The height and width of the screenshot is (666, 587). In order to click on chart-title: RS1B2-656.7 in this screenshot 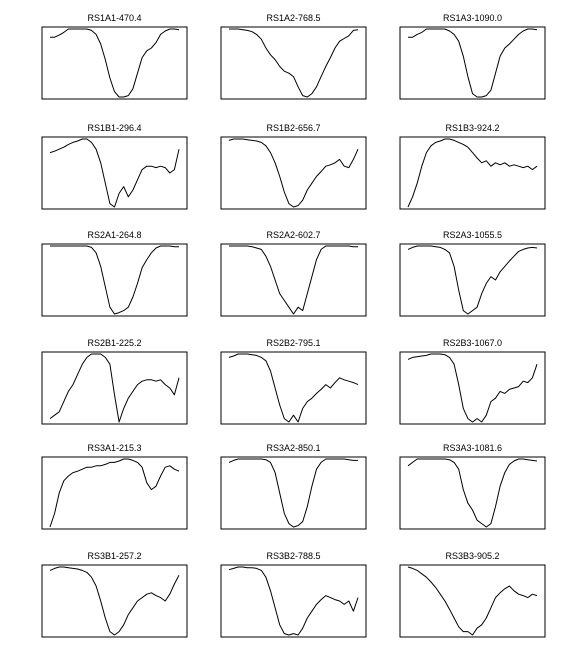, I will do `click(293, 128)`.